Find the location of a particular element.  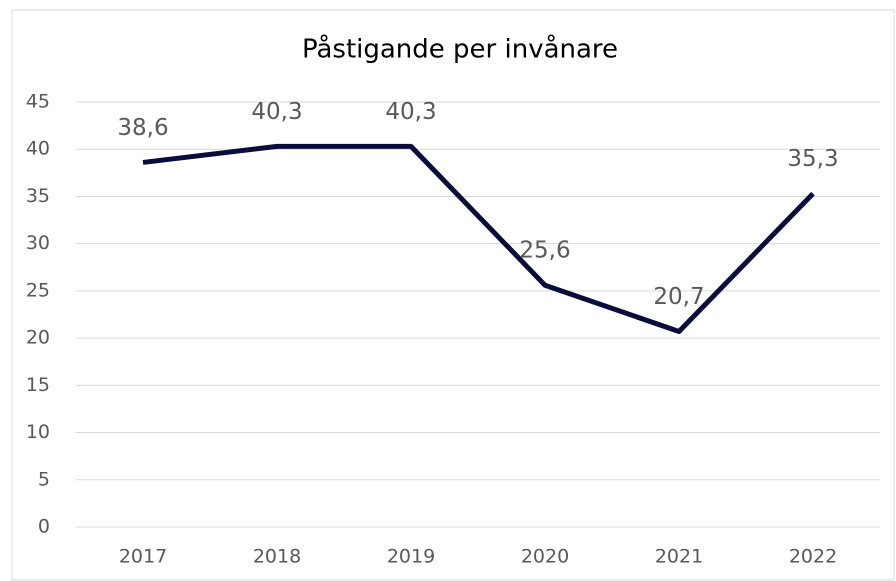

data-label: 35,3 is located at coordinates (812, 159).